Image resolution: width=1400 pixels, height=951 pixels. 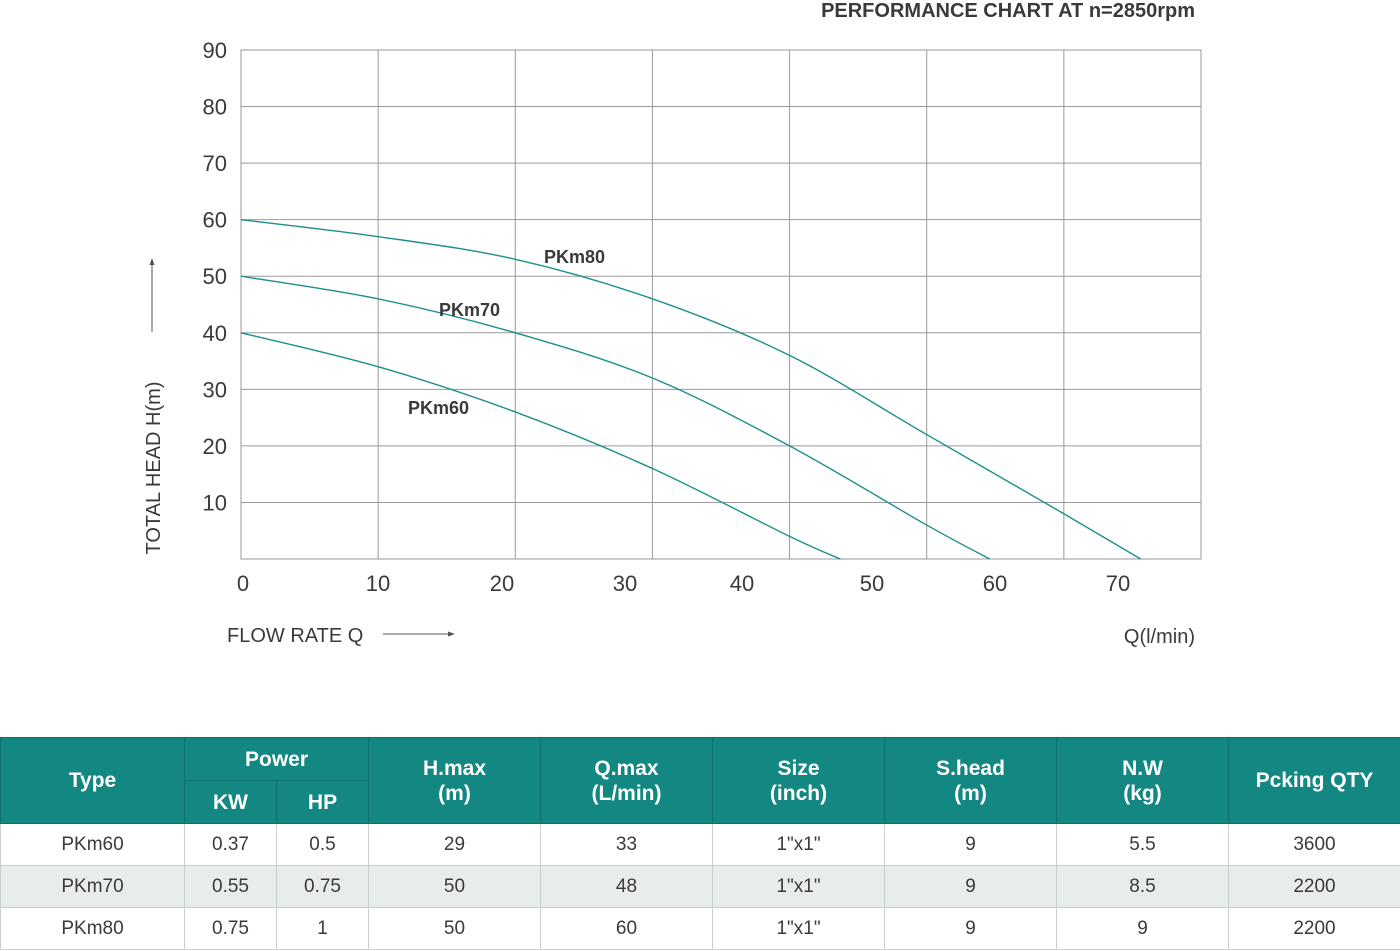 I want to click on x-axis-label: FLOW RATE Q, so click(x=295, y=636).